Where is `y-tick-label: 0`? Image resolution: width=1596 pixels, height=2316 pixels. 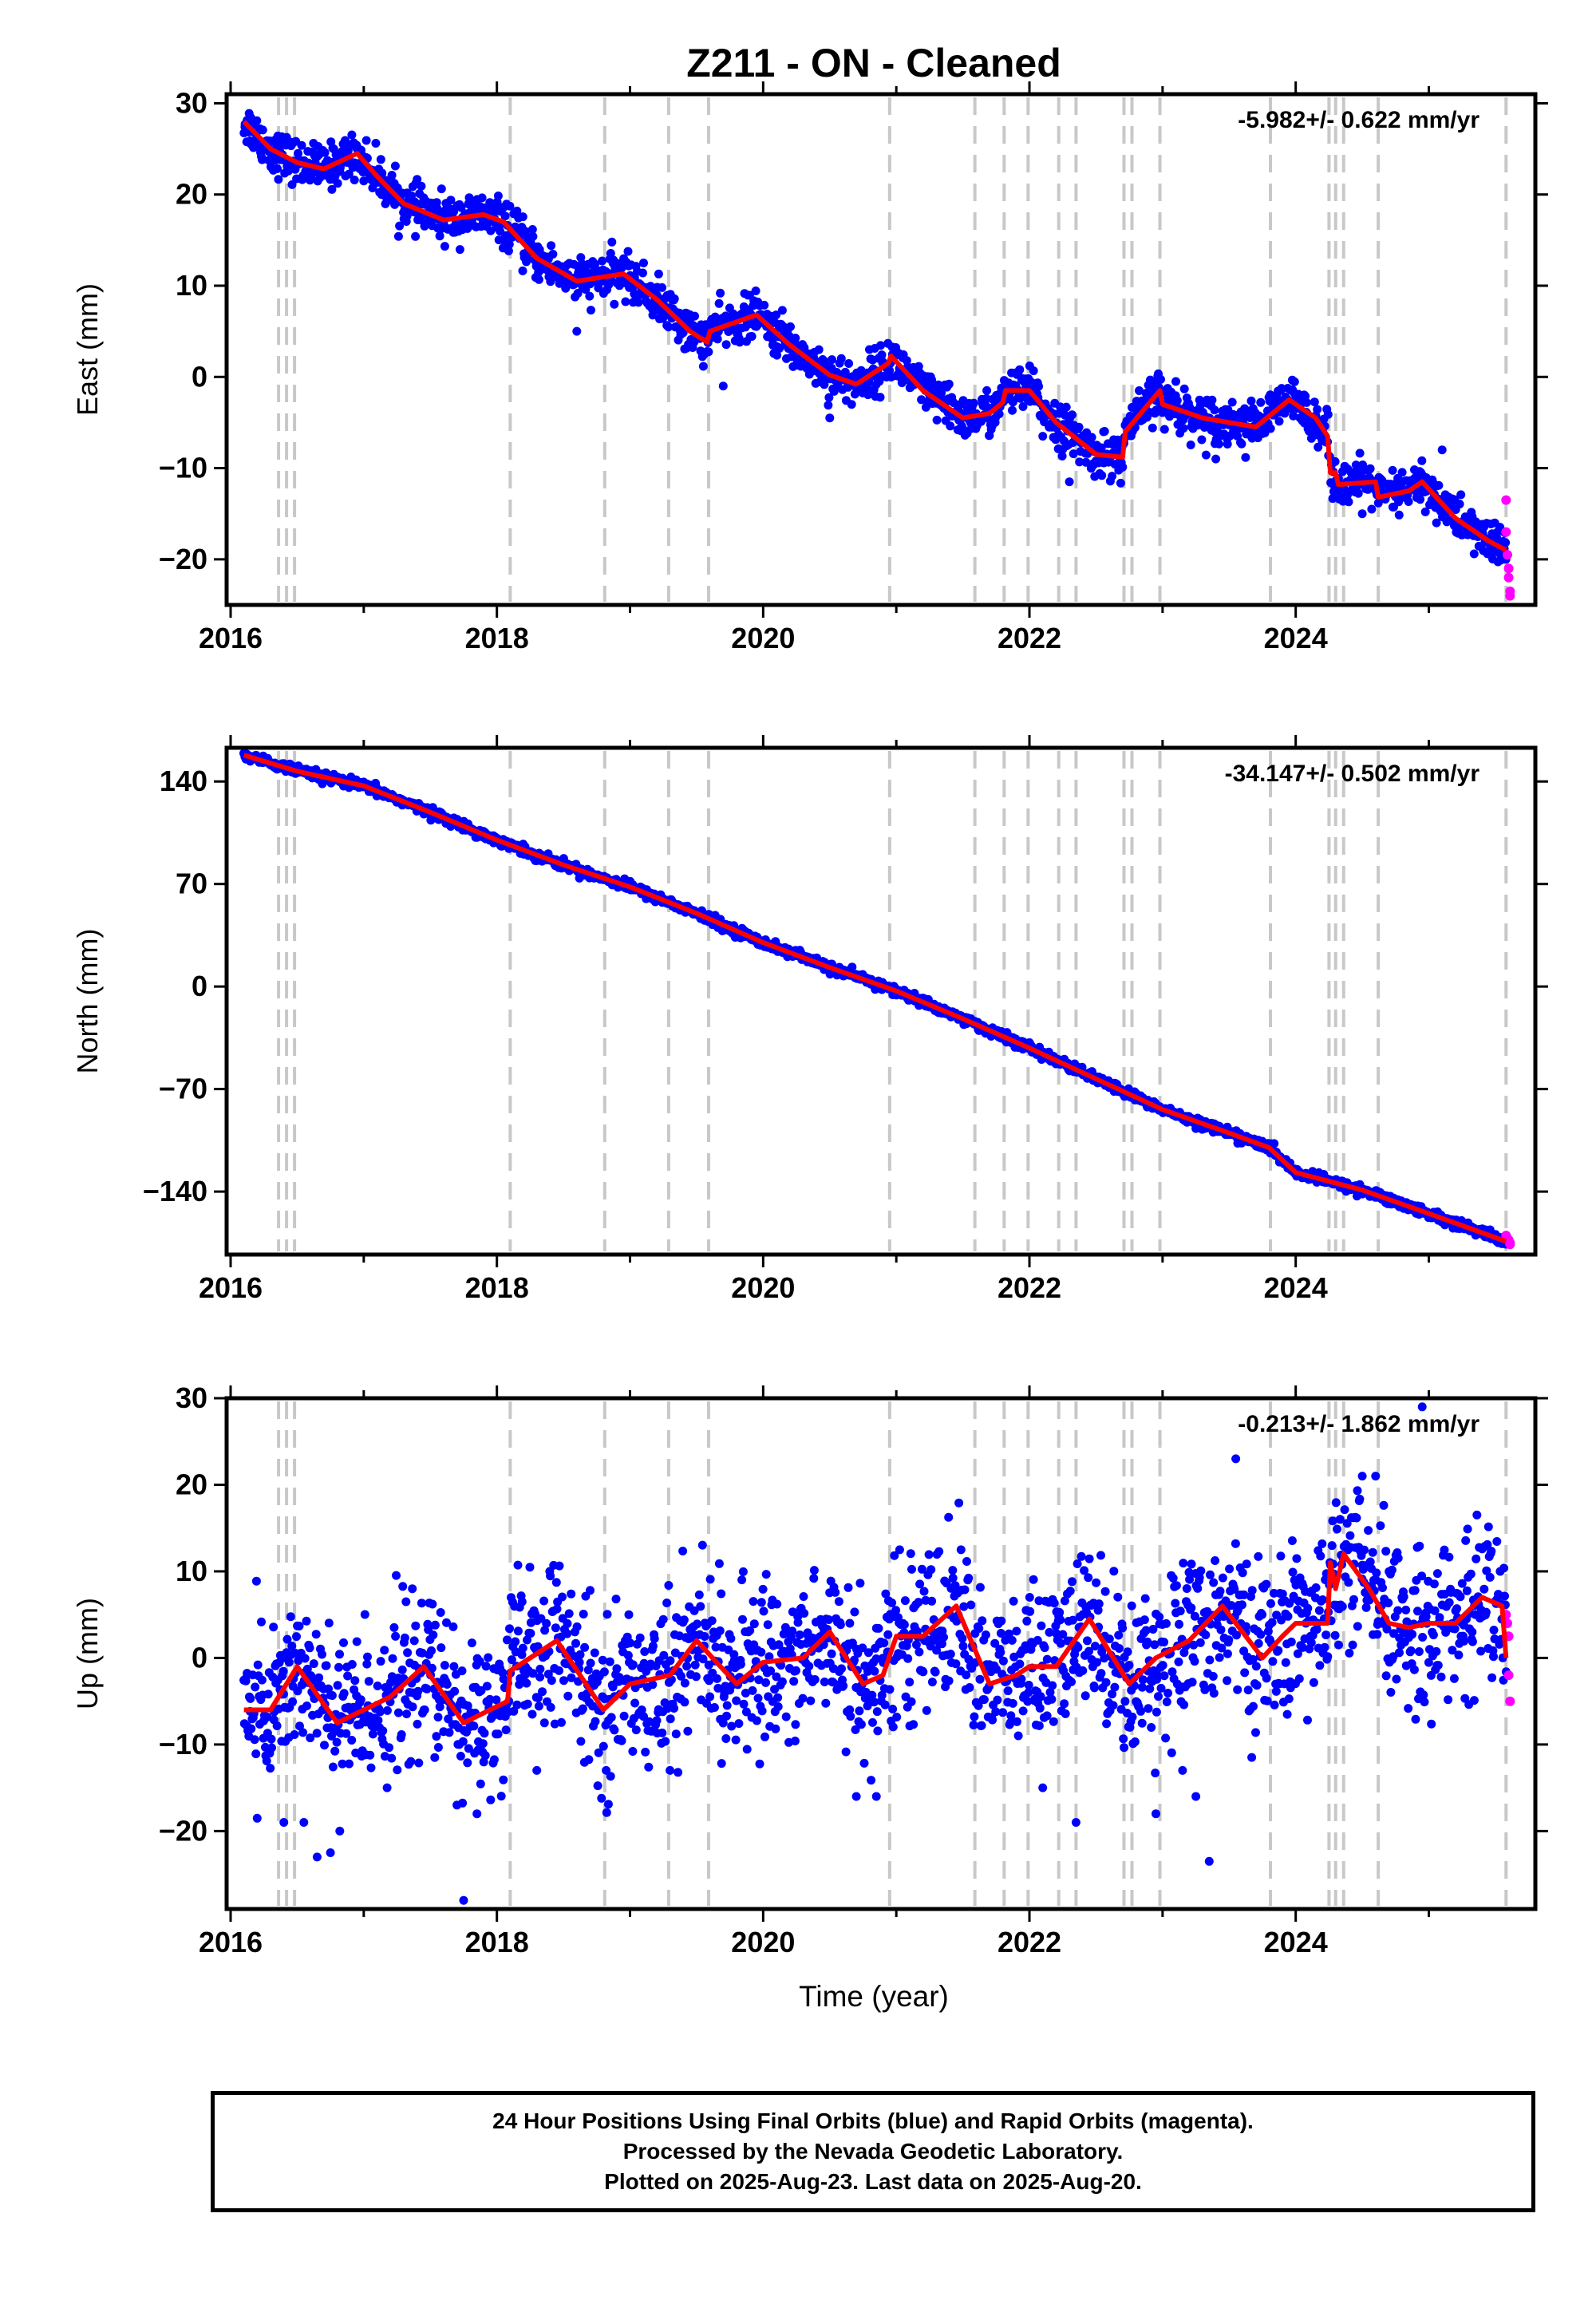
y-tick-label: 0 is located at coordinates (199, 986).